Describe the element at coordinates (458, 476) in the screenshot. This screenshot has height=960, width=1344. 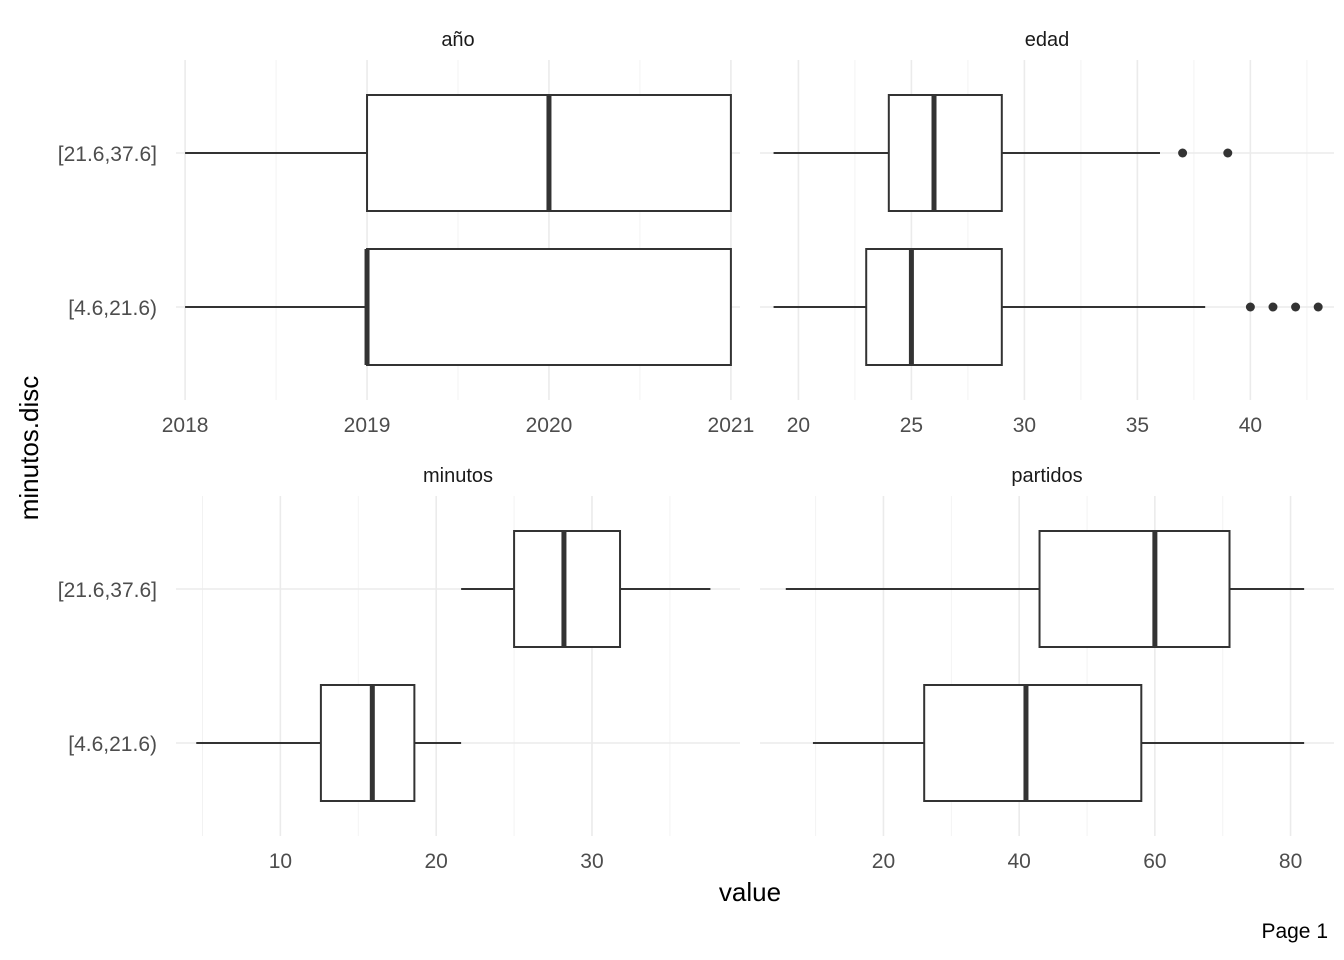
I see `facet-strip-title: minutos` at that location.